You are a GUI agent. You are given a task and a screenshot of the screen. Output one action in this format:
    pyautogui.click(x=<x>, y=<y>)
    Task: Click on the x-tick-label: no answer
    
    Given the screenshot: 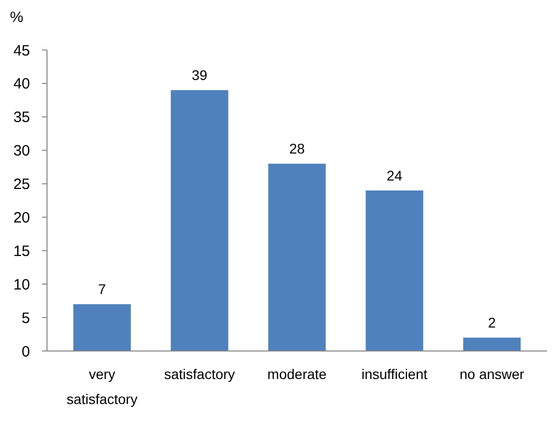 What is the action you would take?
    pyautogui.click(x=492, y=374)
    